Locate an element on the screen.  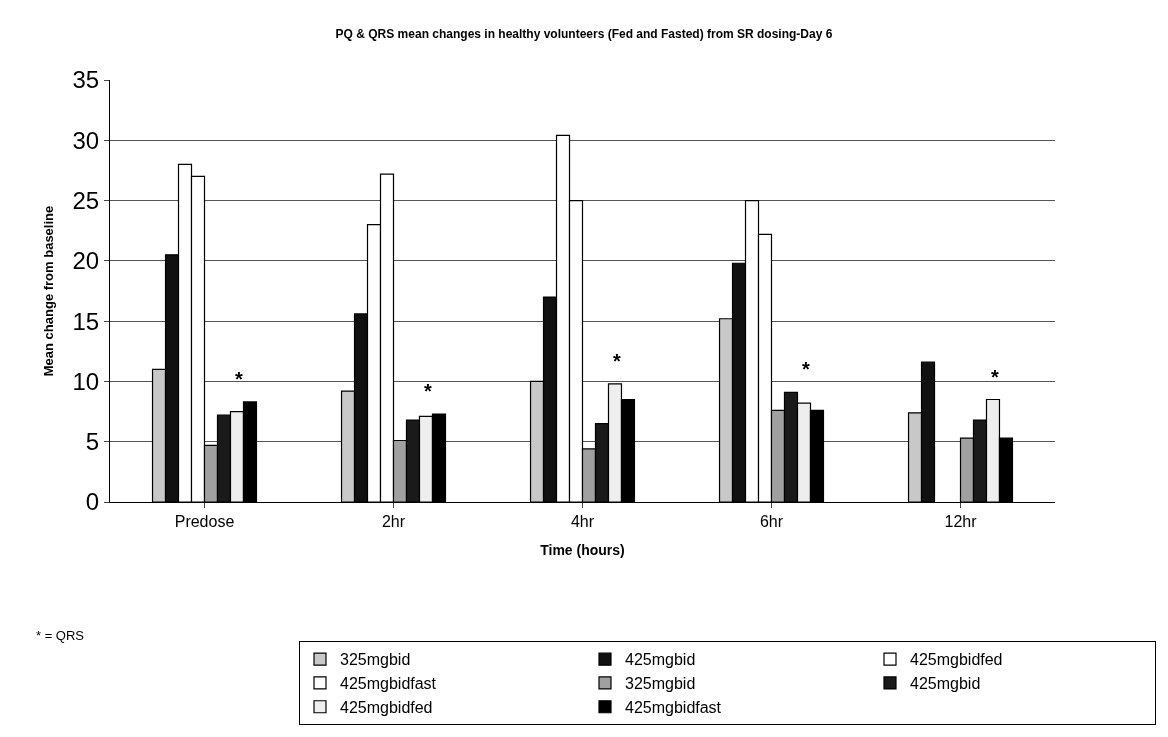
x-axis-title: Time (hours) is located at coordinates (582, 549).